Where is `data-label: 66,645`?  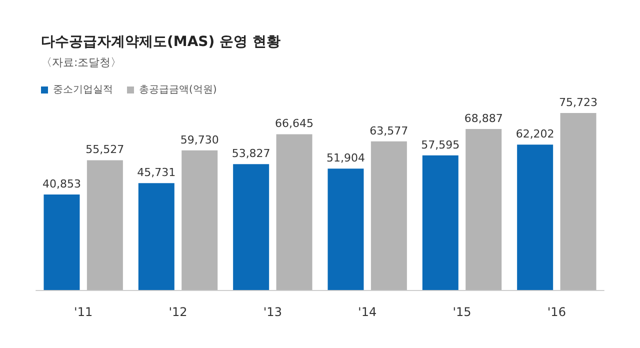
data-label: 66,645 is located at coordinates (294, 123).